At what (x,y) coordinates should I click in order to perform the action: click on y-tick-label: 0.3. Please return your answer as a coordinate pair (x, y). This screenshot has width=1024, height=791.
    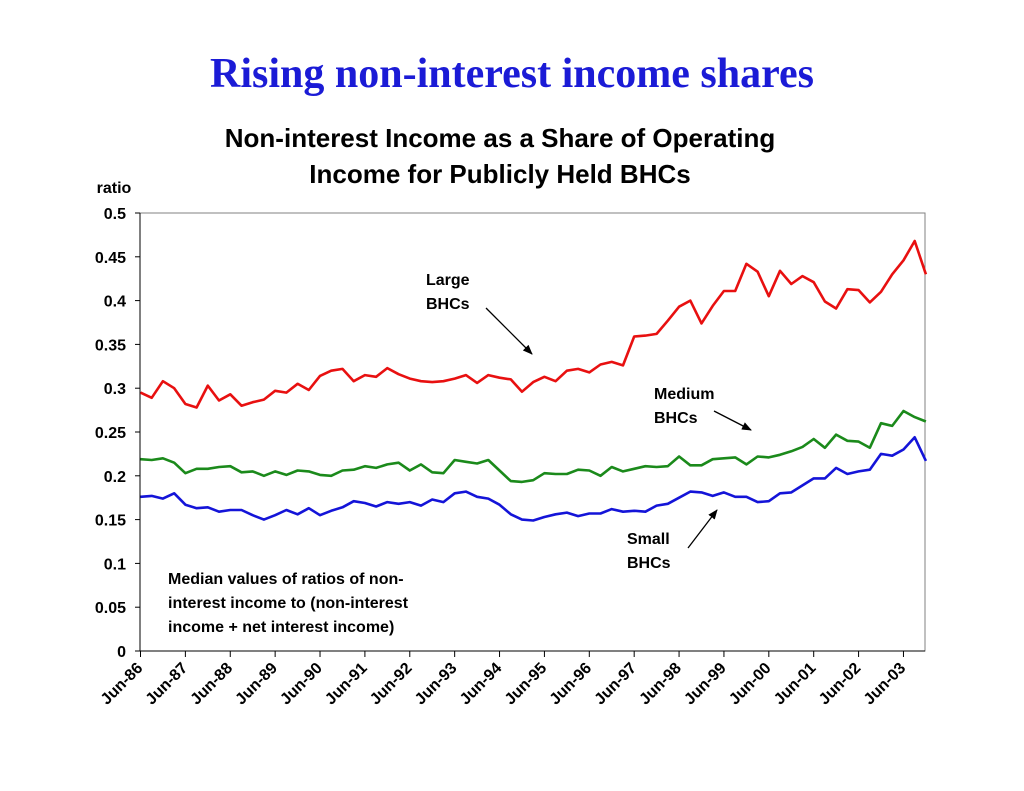
    Looking at the image, I should click on (115, 389).